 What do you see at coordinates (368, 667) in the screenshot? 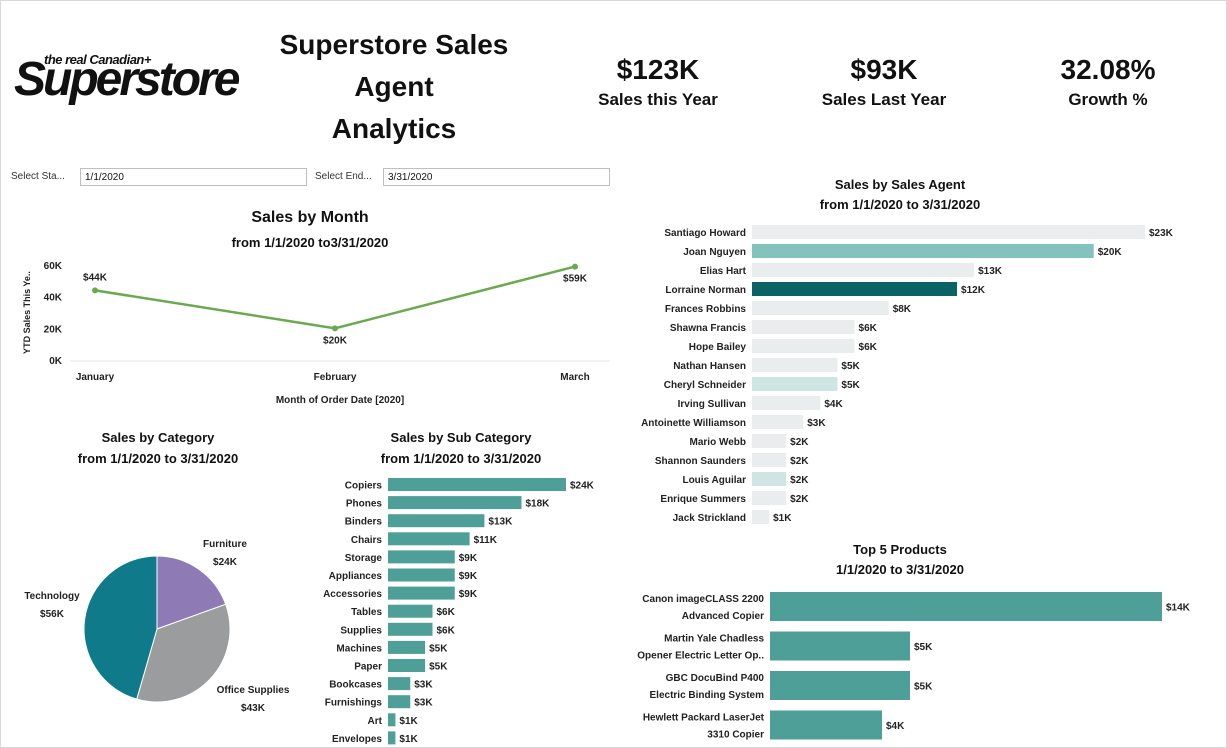
I see `bar-category-label: Paper` at bounding box center [368, 667].